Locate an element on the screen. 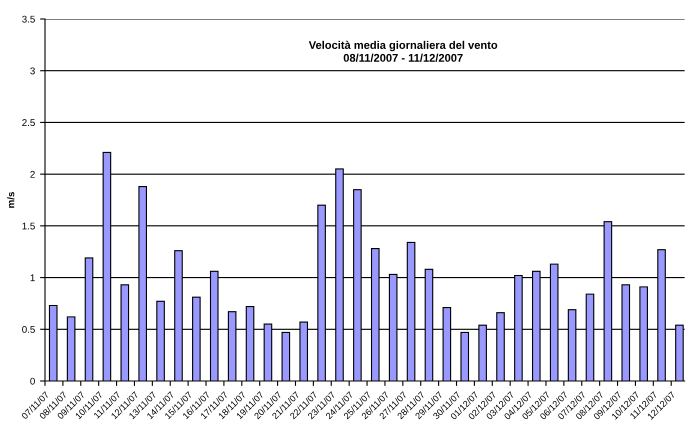 The image size is (686, 428). y-tick-label: 0.5 is located at coordinates (28, 329).